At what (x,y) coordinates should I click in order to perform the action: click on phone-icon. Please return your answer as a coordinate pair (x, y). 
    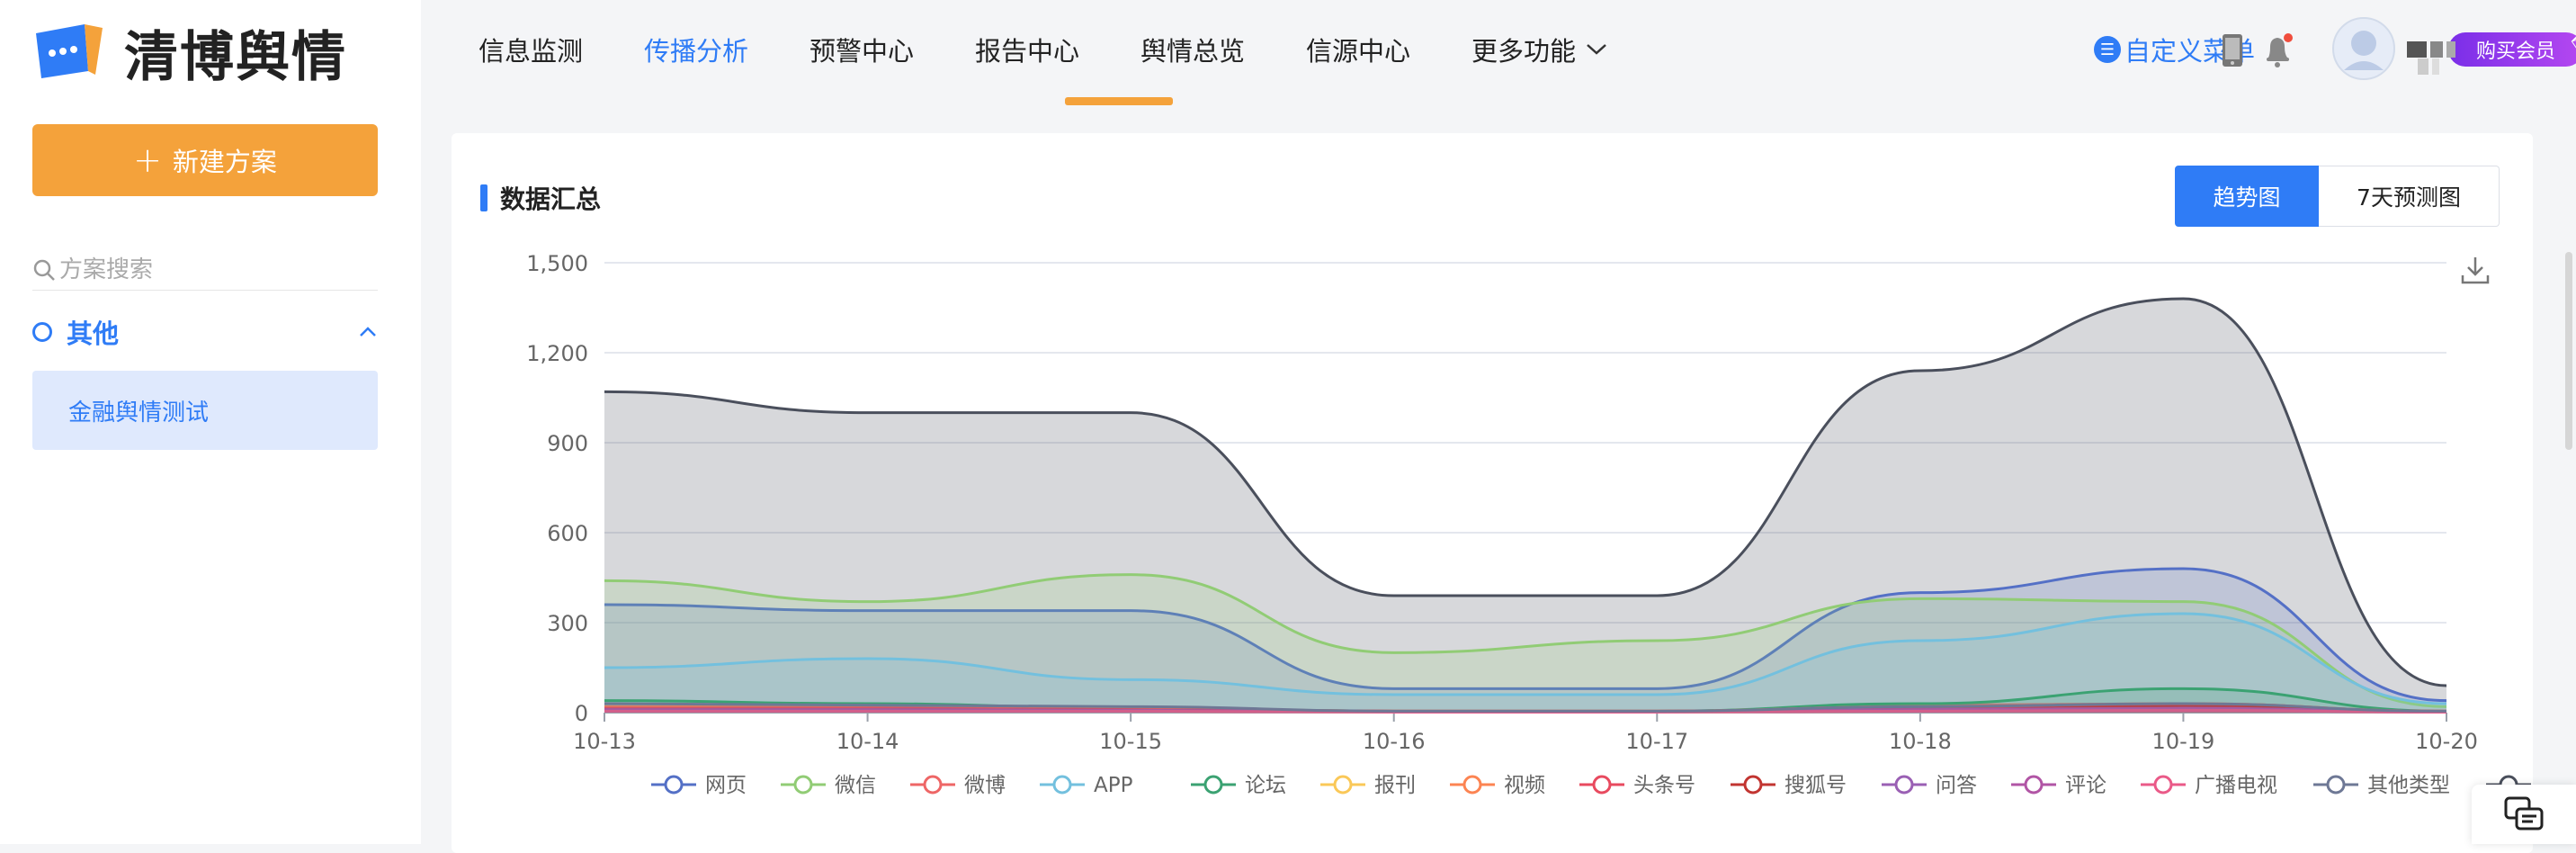
    Looking at the image, I should click on (2232, 50).